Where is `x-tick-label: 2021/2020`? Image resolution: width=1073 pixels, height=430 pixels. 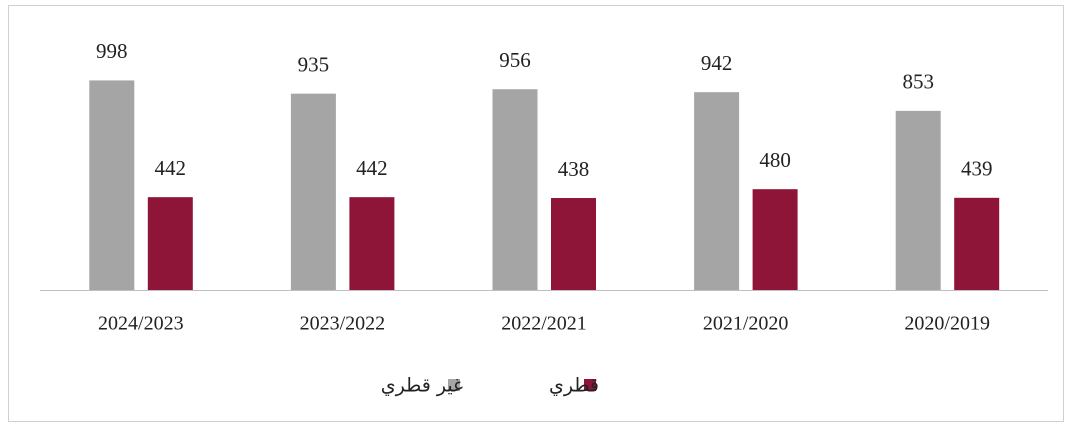 x-tick-label: 2021/2020 is located at coordinates (746, 324).